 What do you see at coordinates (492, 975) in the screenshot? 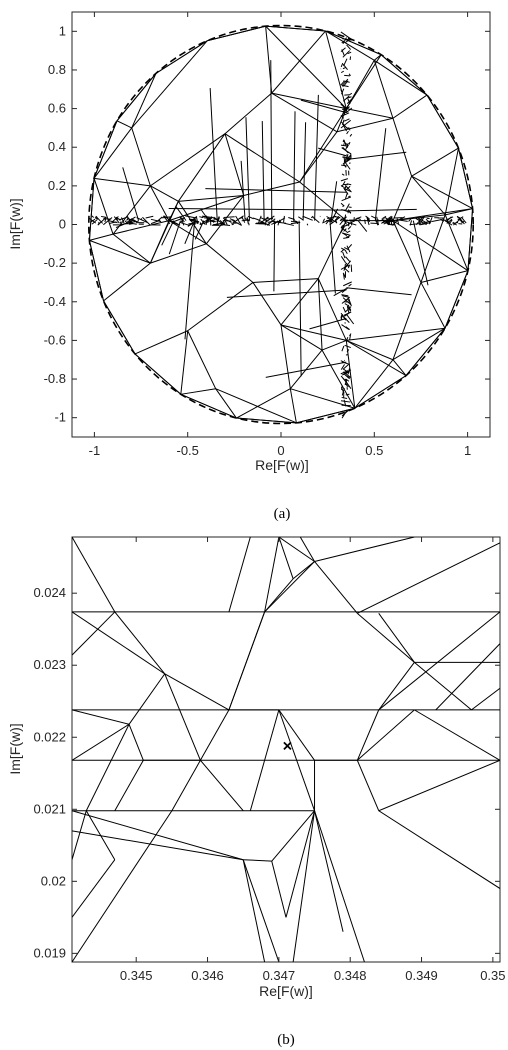
I see `x-tick-label: 0.35` at bounding box center [492, 975].